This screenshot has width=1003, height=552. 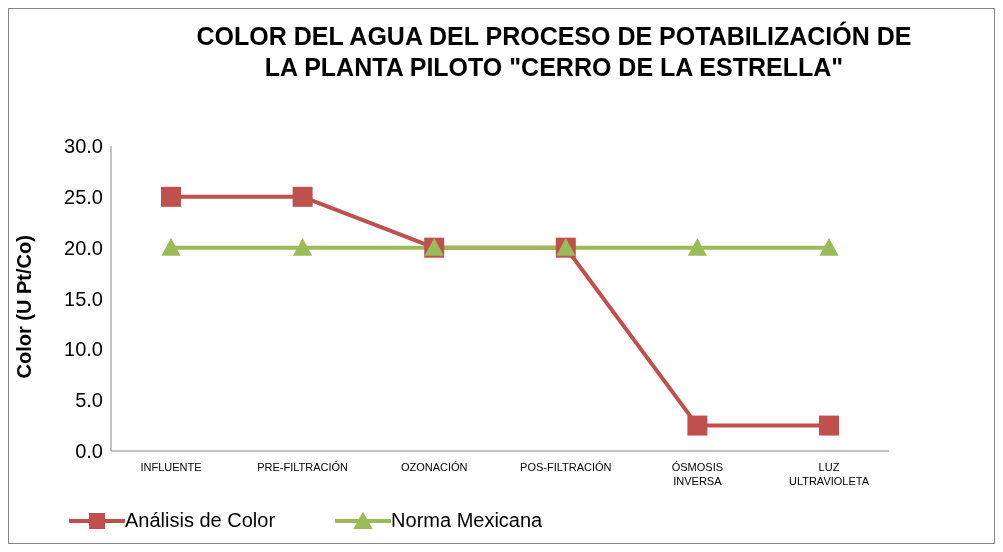 What do you see at coordinates (434, 467) in the screenshot?
I see `x-tick-label: OZONACIÓN` at bounding box center [434, 467].